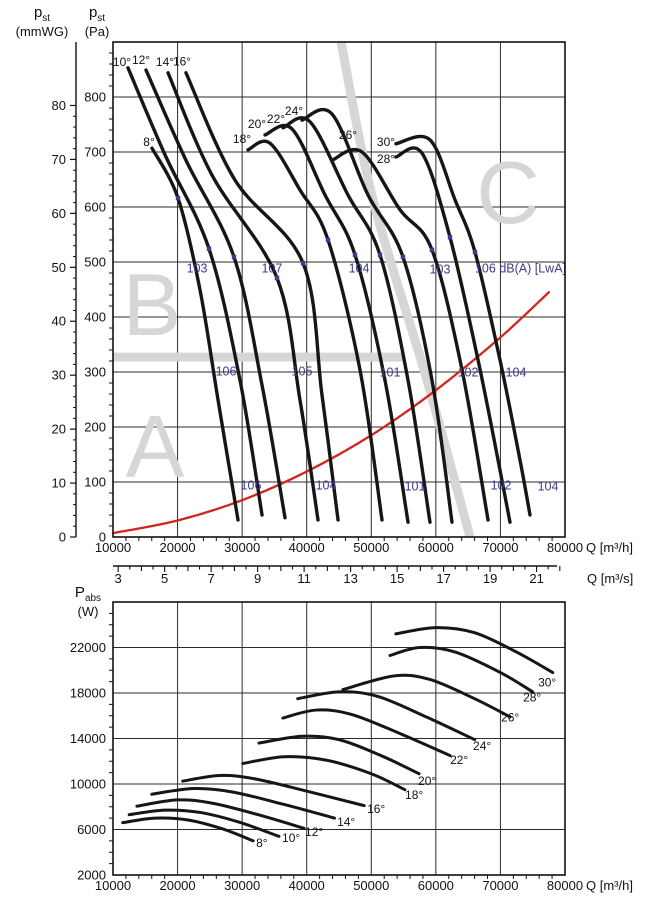  What do you see at coordinates (386, 142) in the screenshot?
I see `angle-label: 30°` at bounding box center [386, 142].